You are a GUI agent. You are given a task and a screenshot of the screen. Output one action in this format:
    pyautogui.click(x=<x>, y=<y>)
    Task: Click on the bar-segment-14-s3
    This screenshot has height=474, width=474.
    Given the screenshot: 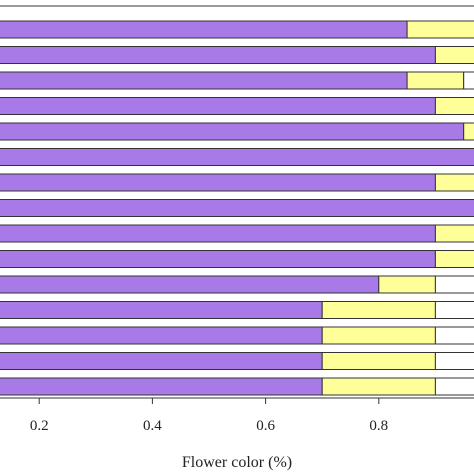 What is the action you would take?
    pyautogui.click(x=454, y=361)
    